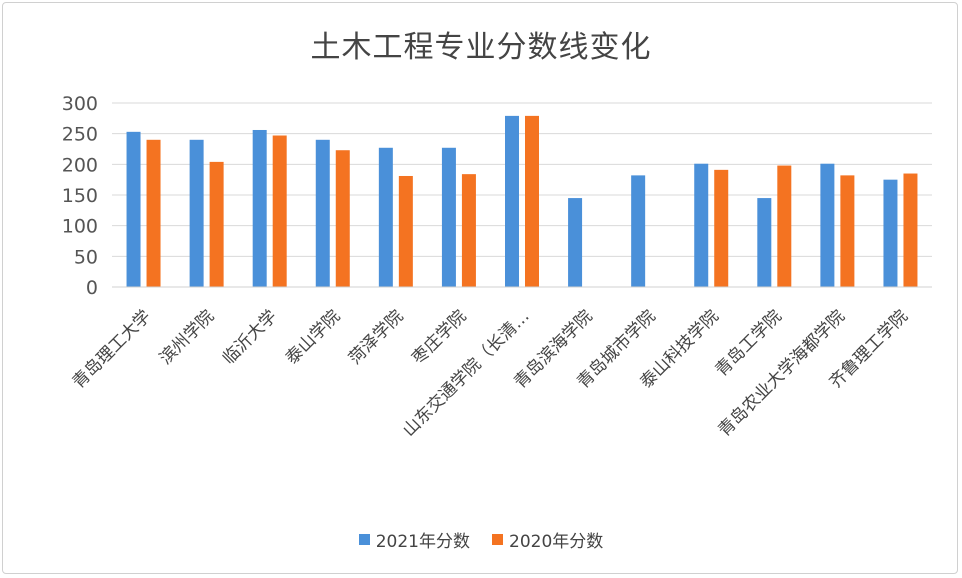 The height and width of the screenshot is (578, 962). Describe the element at coordinates (80, 104) in the screenshot. I see `y-tick-label: 300` at that location.